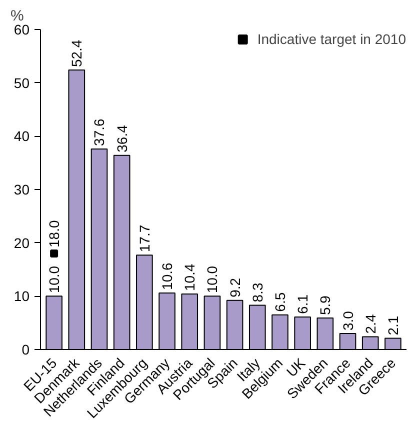  I want to click on y-tick-label: 10, so click(22, 296).